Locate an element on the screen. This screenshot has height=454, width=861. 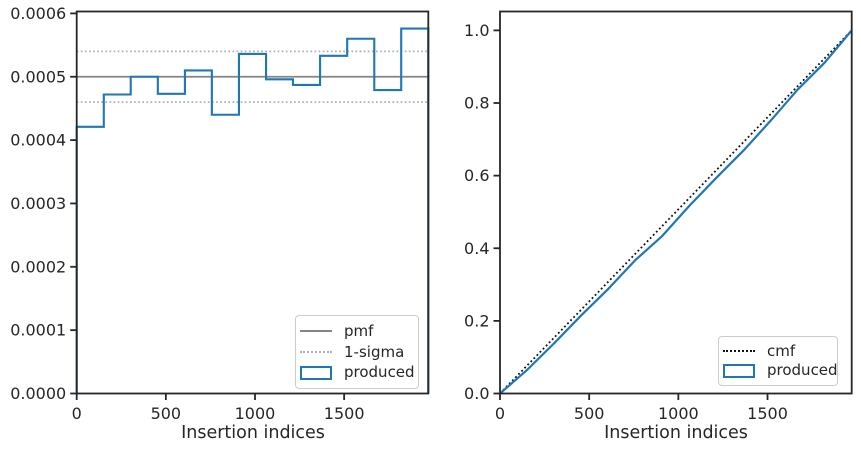
legend-label-cmf: cmf is located at coordinates (781, 350).